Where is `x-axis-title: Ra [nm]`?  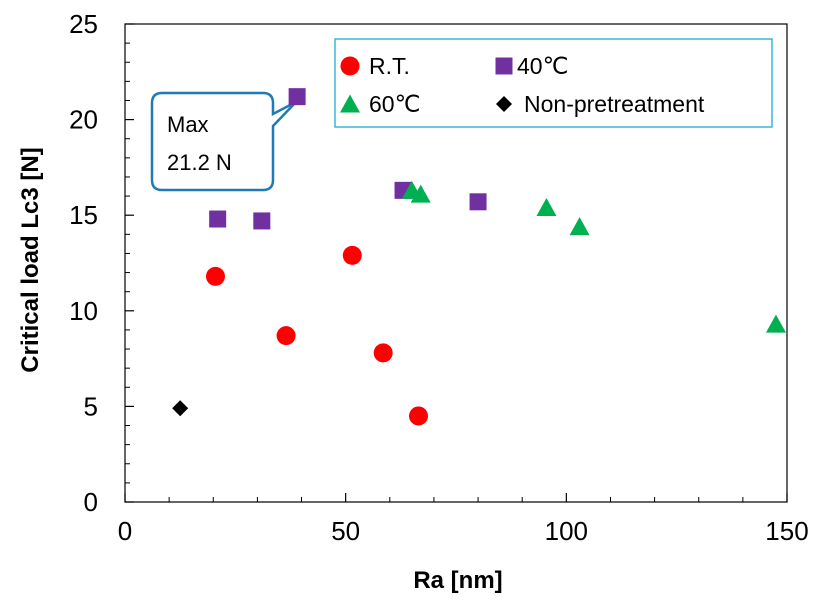 x-axis-title: Ra [nm] is located at coordinates (457, 580).